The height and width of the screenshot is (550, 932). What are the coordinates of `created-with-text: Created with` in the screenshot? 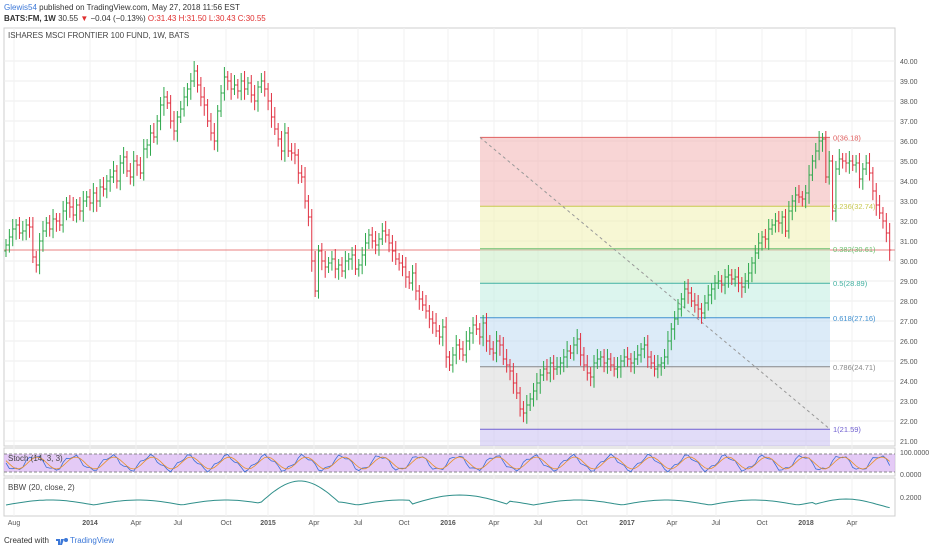 It's located at (26, 540).